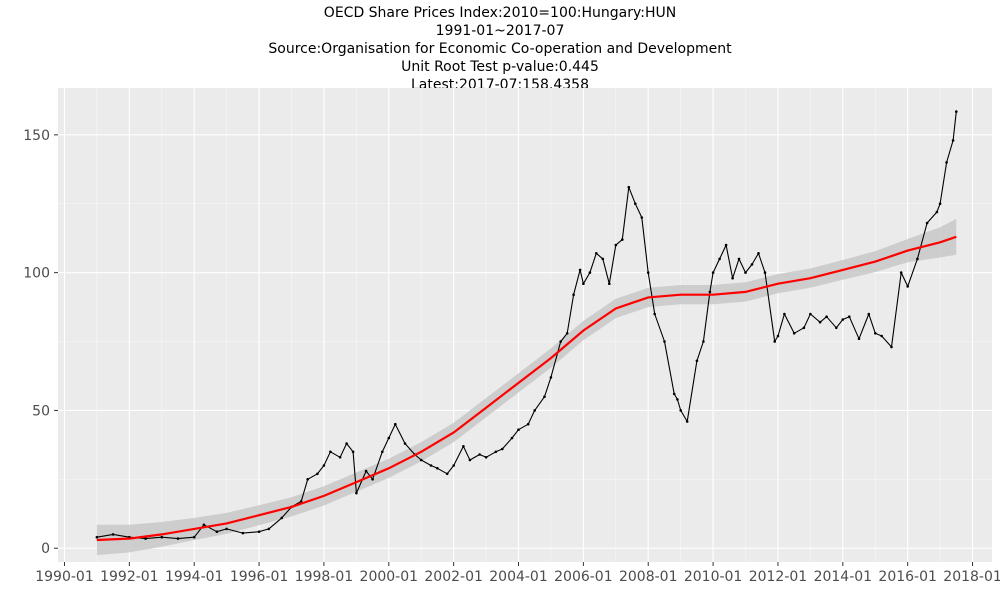 This screenshot has height=600, width=1000. Describe the element at coordinates (259, 577) in the screenshot. I see `x-tick-label: 1996-01` at that location.